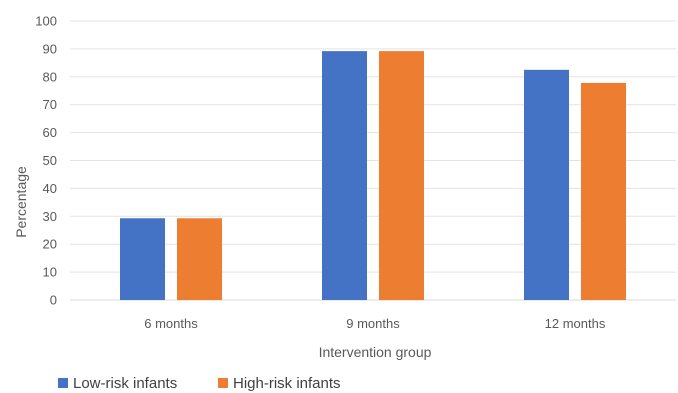 The width and height of the screenshot is (678, 393). I want to click on y-tick-label: 20, so click(50, 244).